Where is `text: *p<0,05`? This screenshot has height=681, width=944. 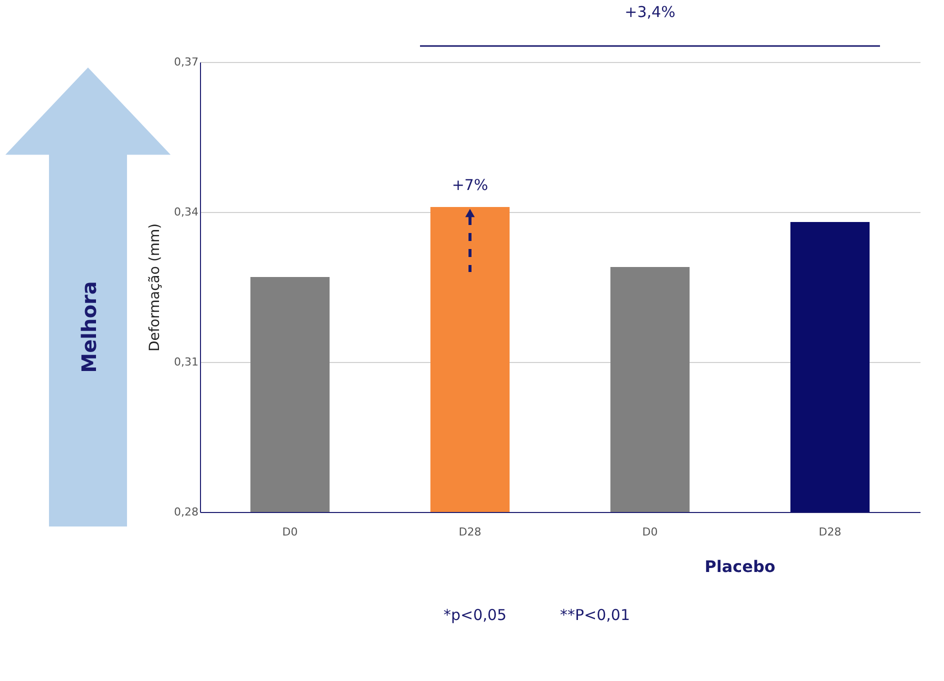
text: *p<0,05 is located at coordinates (475, 615).